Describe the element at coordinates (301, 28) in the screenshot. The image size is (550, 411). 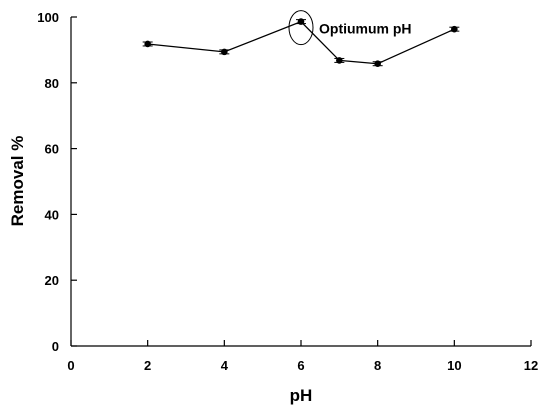
I see `annotation-ellipse` at that location.